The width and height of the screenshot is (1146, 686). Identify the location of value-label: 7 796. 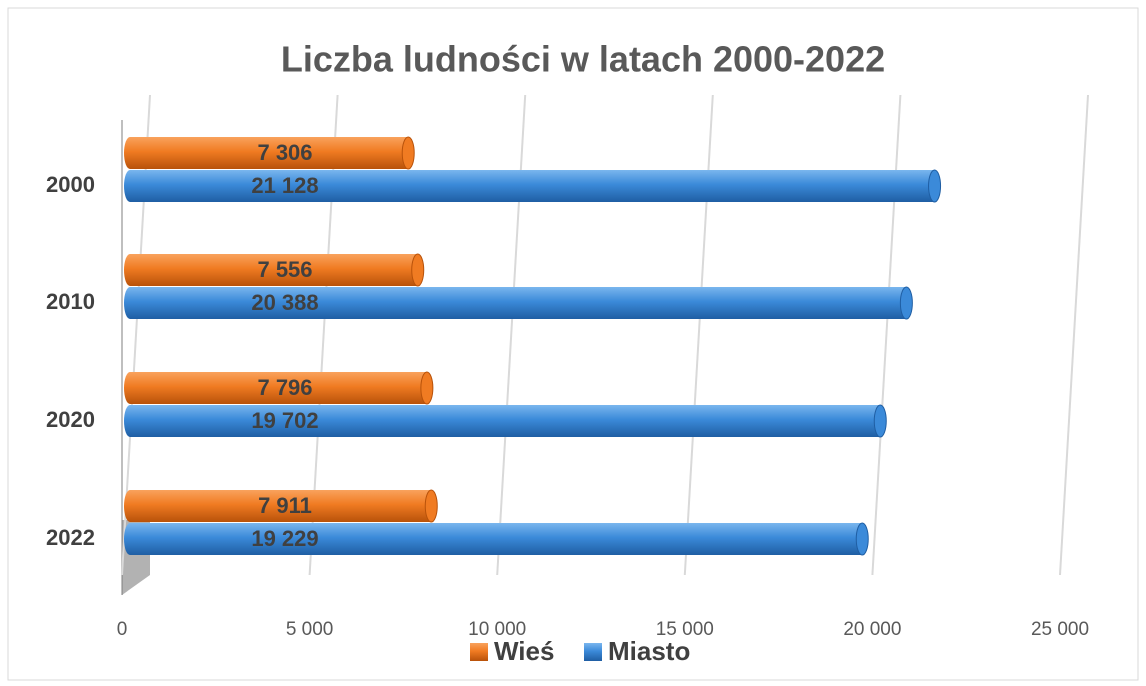
(284, 387).